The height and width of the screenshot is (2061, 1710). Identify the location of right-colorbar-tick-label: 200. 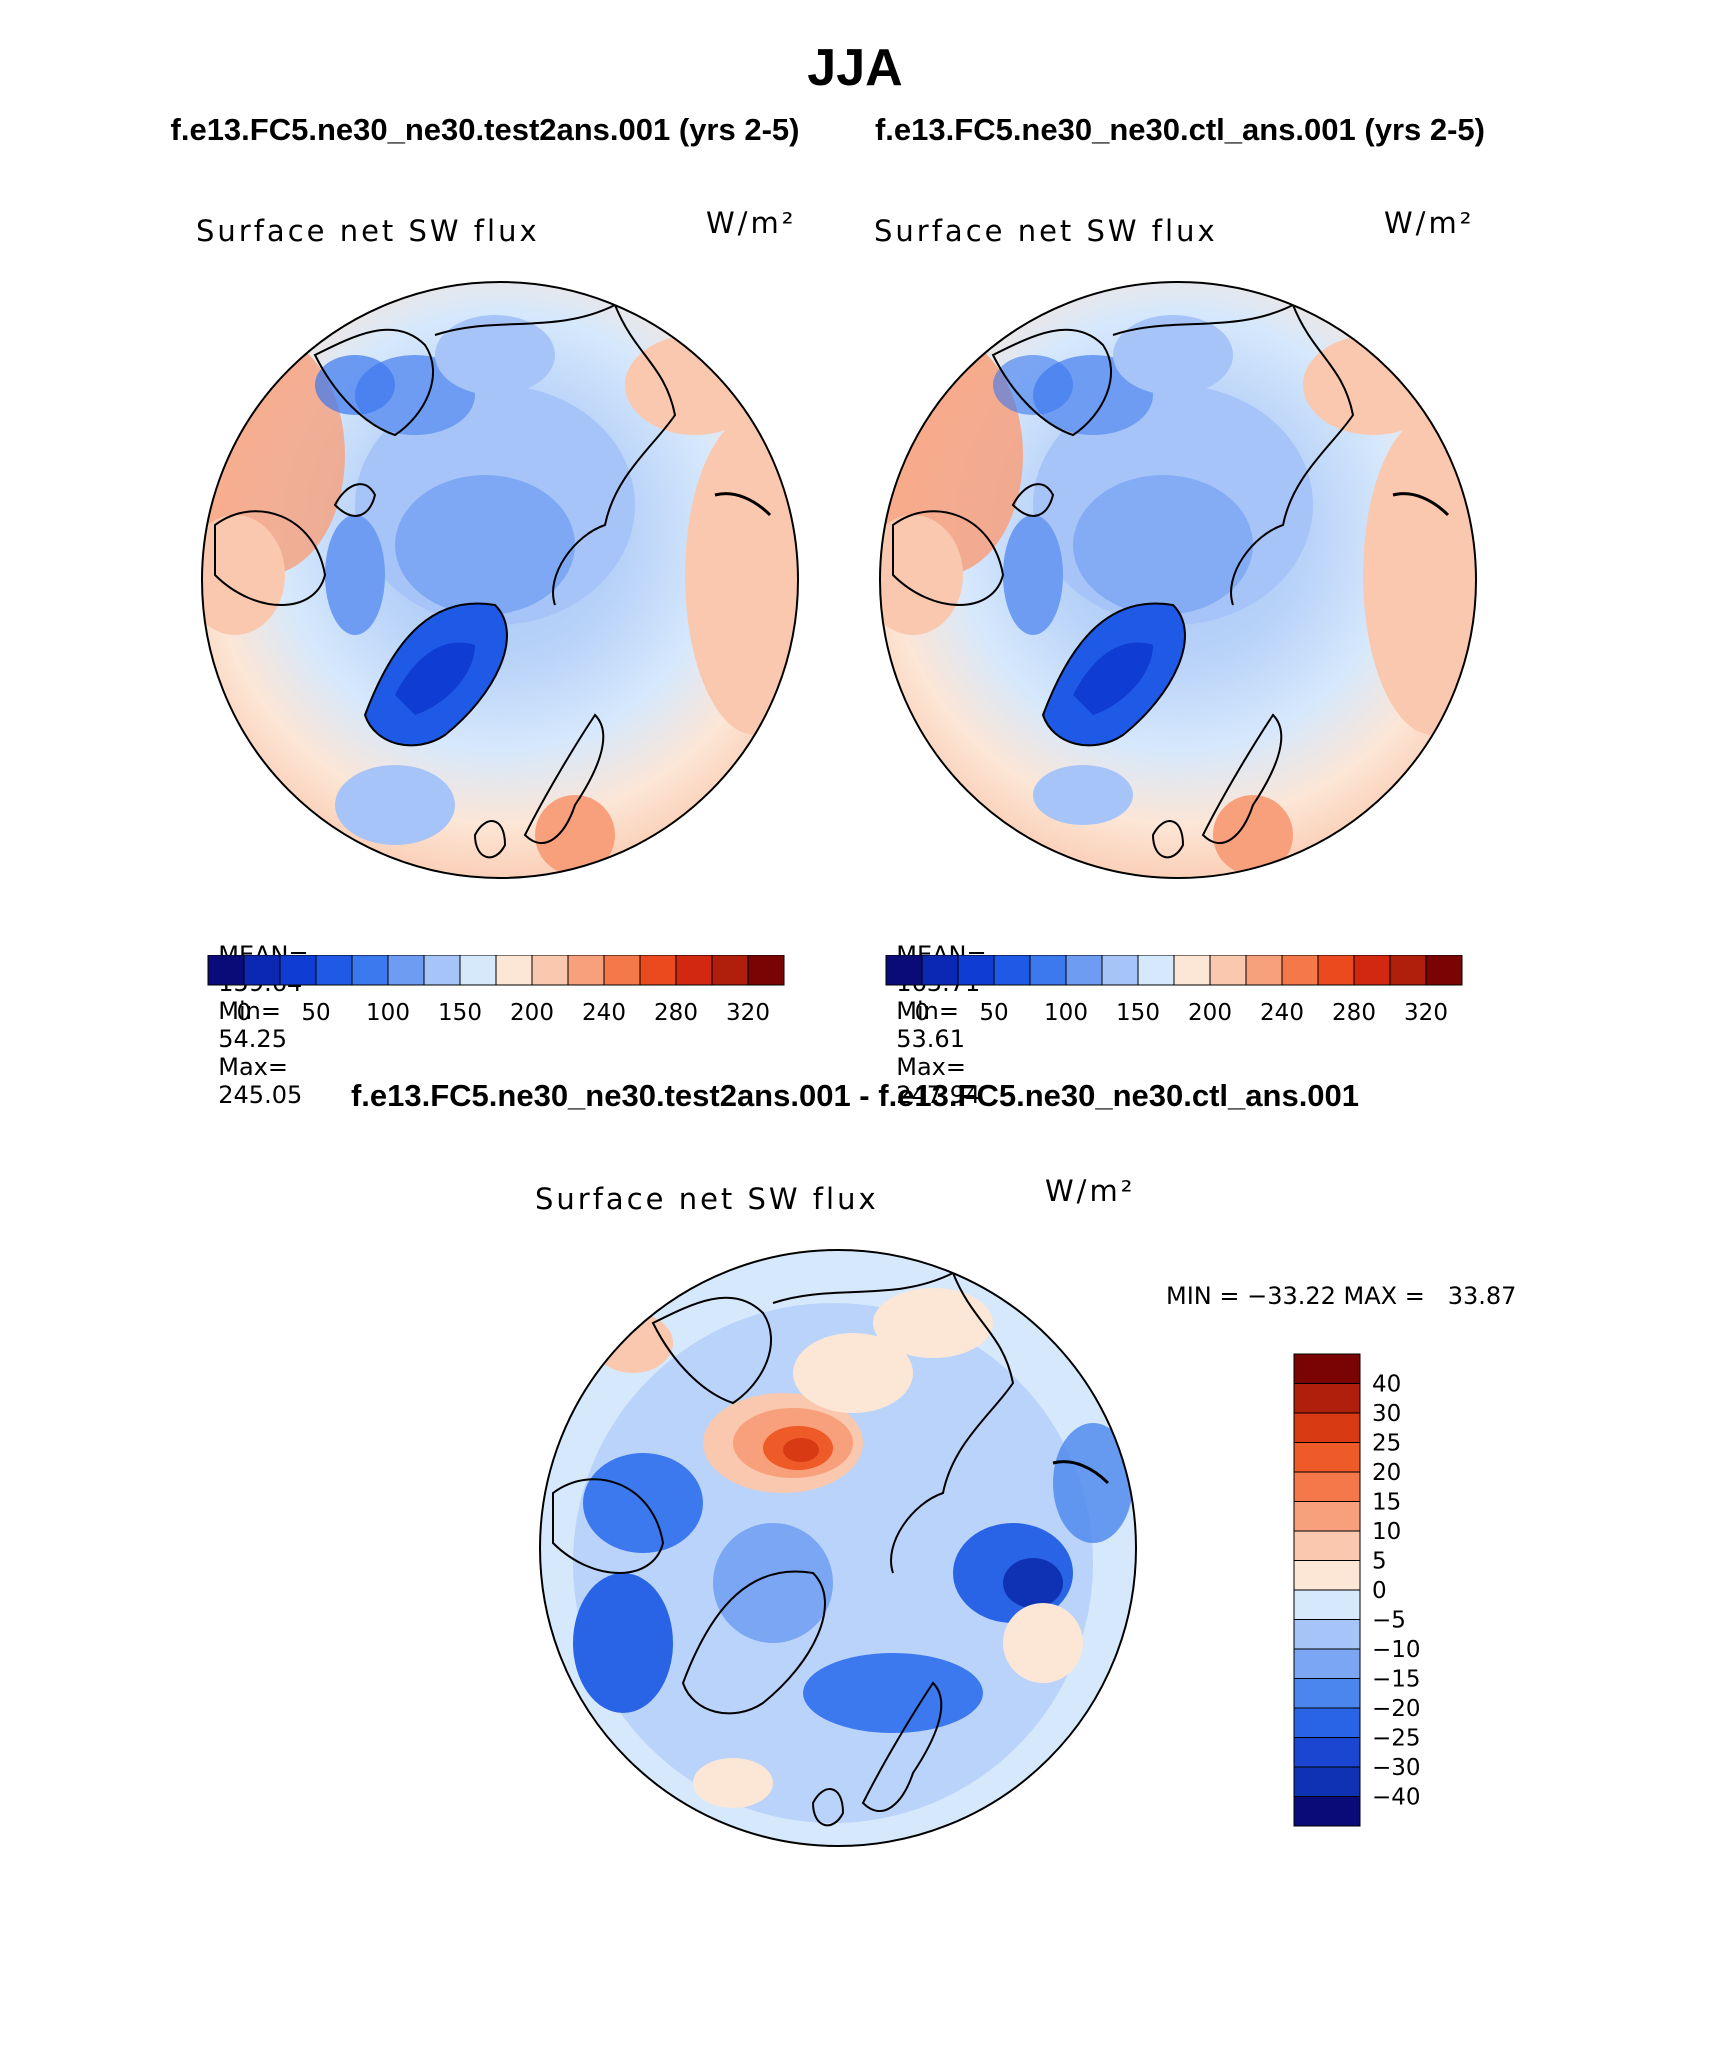
(1210, 1013).